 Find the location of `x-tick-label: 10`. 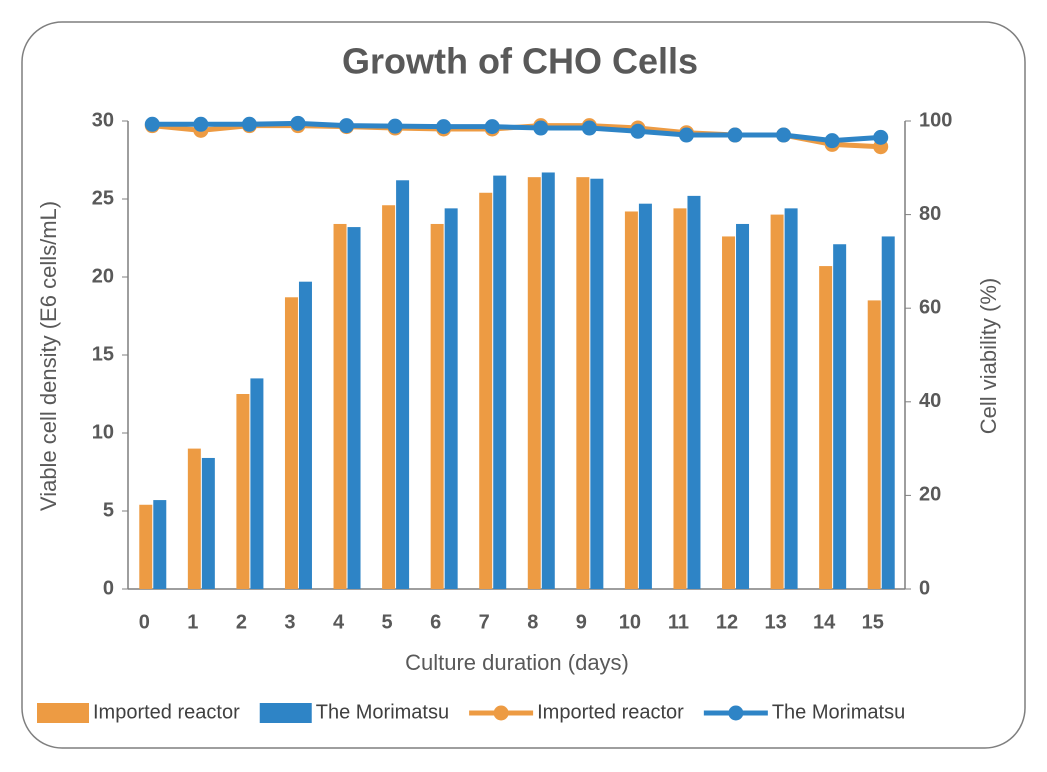

x-tick-label: 10 is located at coordinates (630, 622).